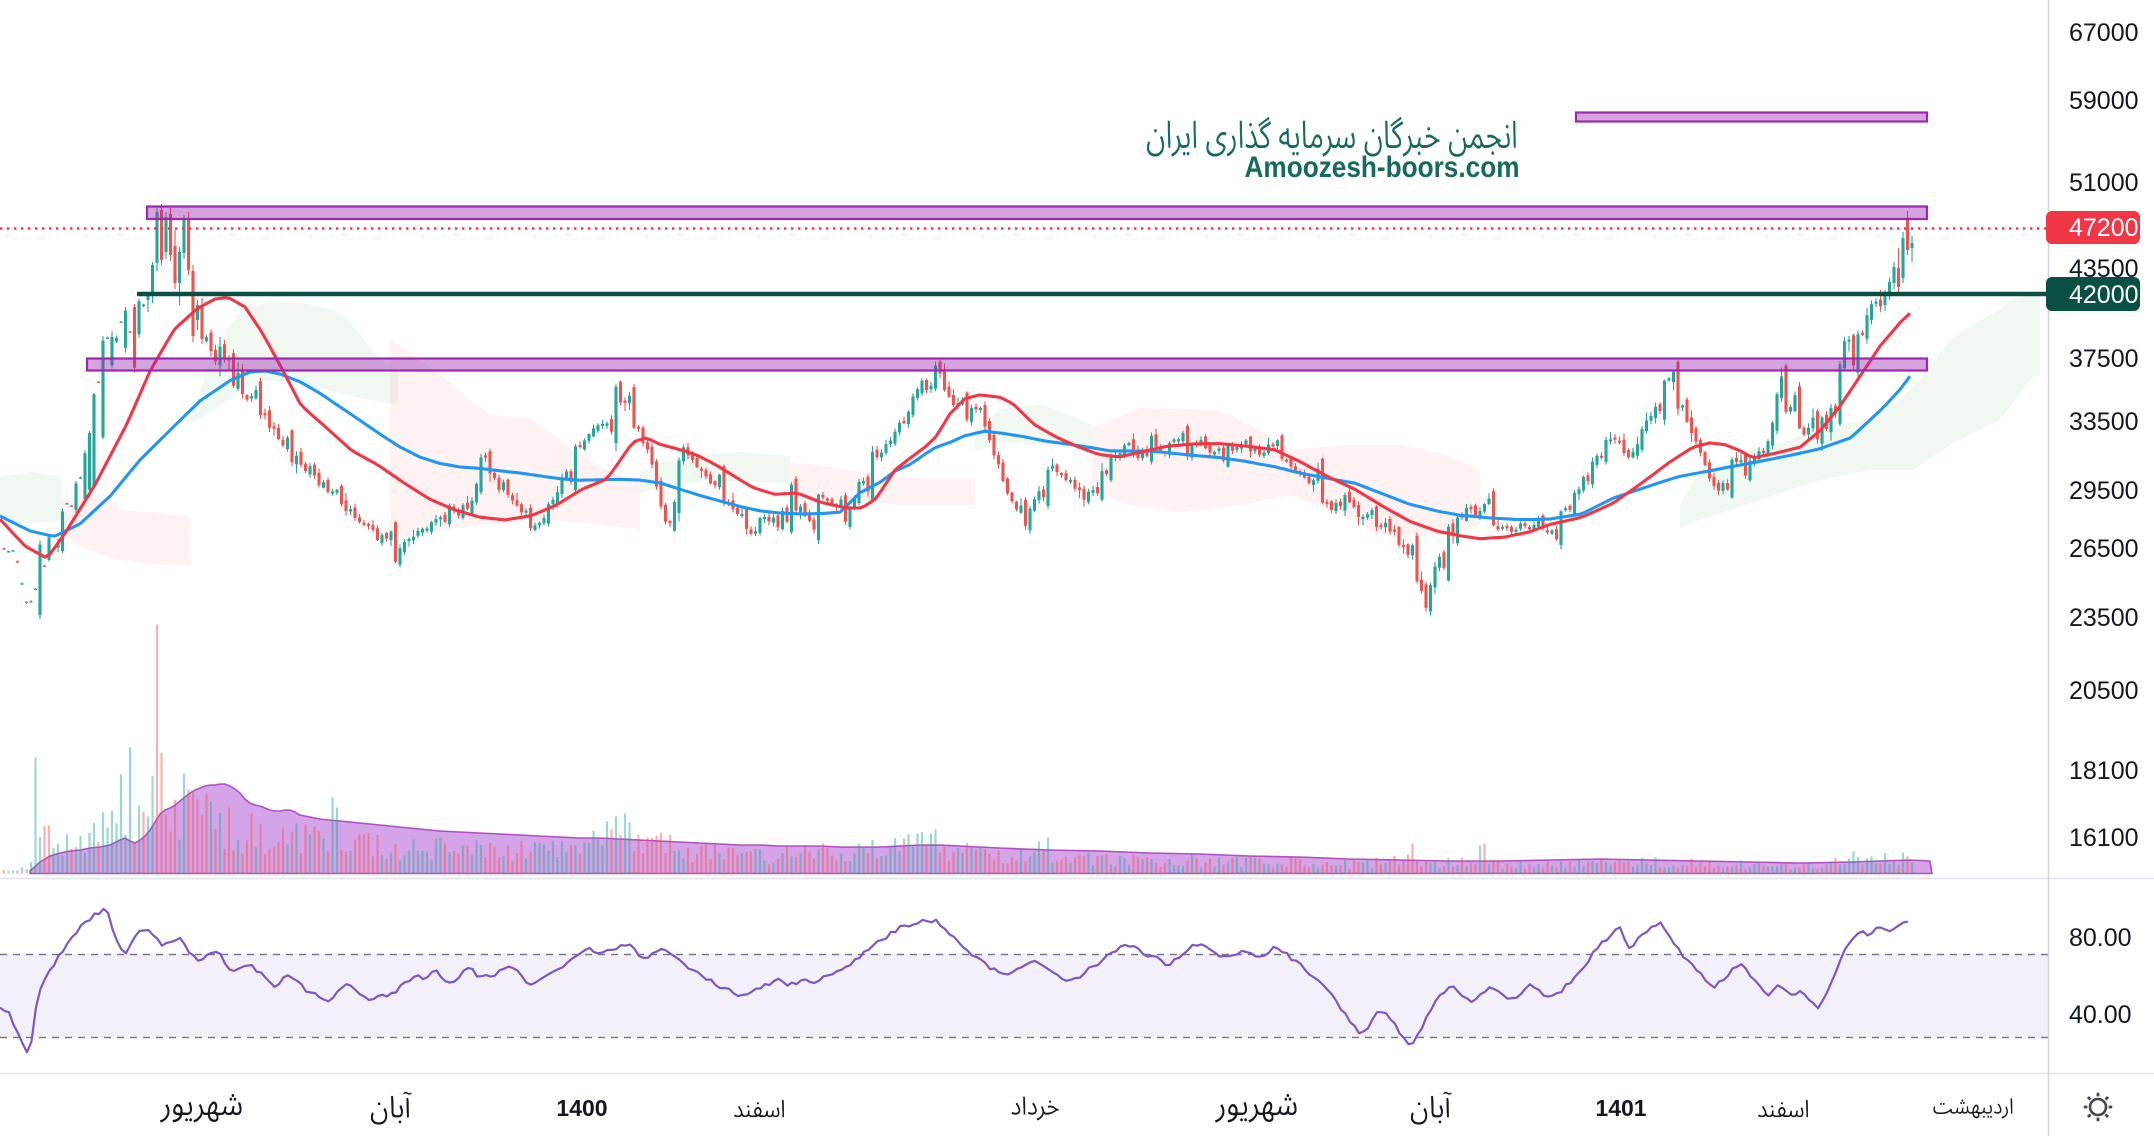 This screenshot has height=1136, width=2154. I want to click on svg-text: 59000, so click(2104, 101).